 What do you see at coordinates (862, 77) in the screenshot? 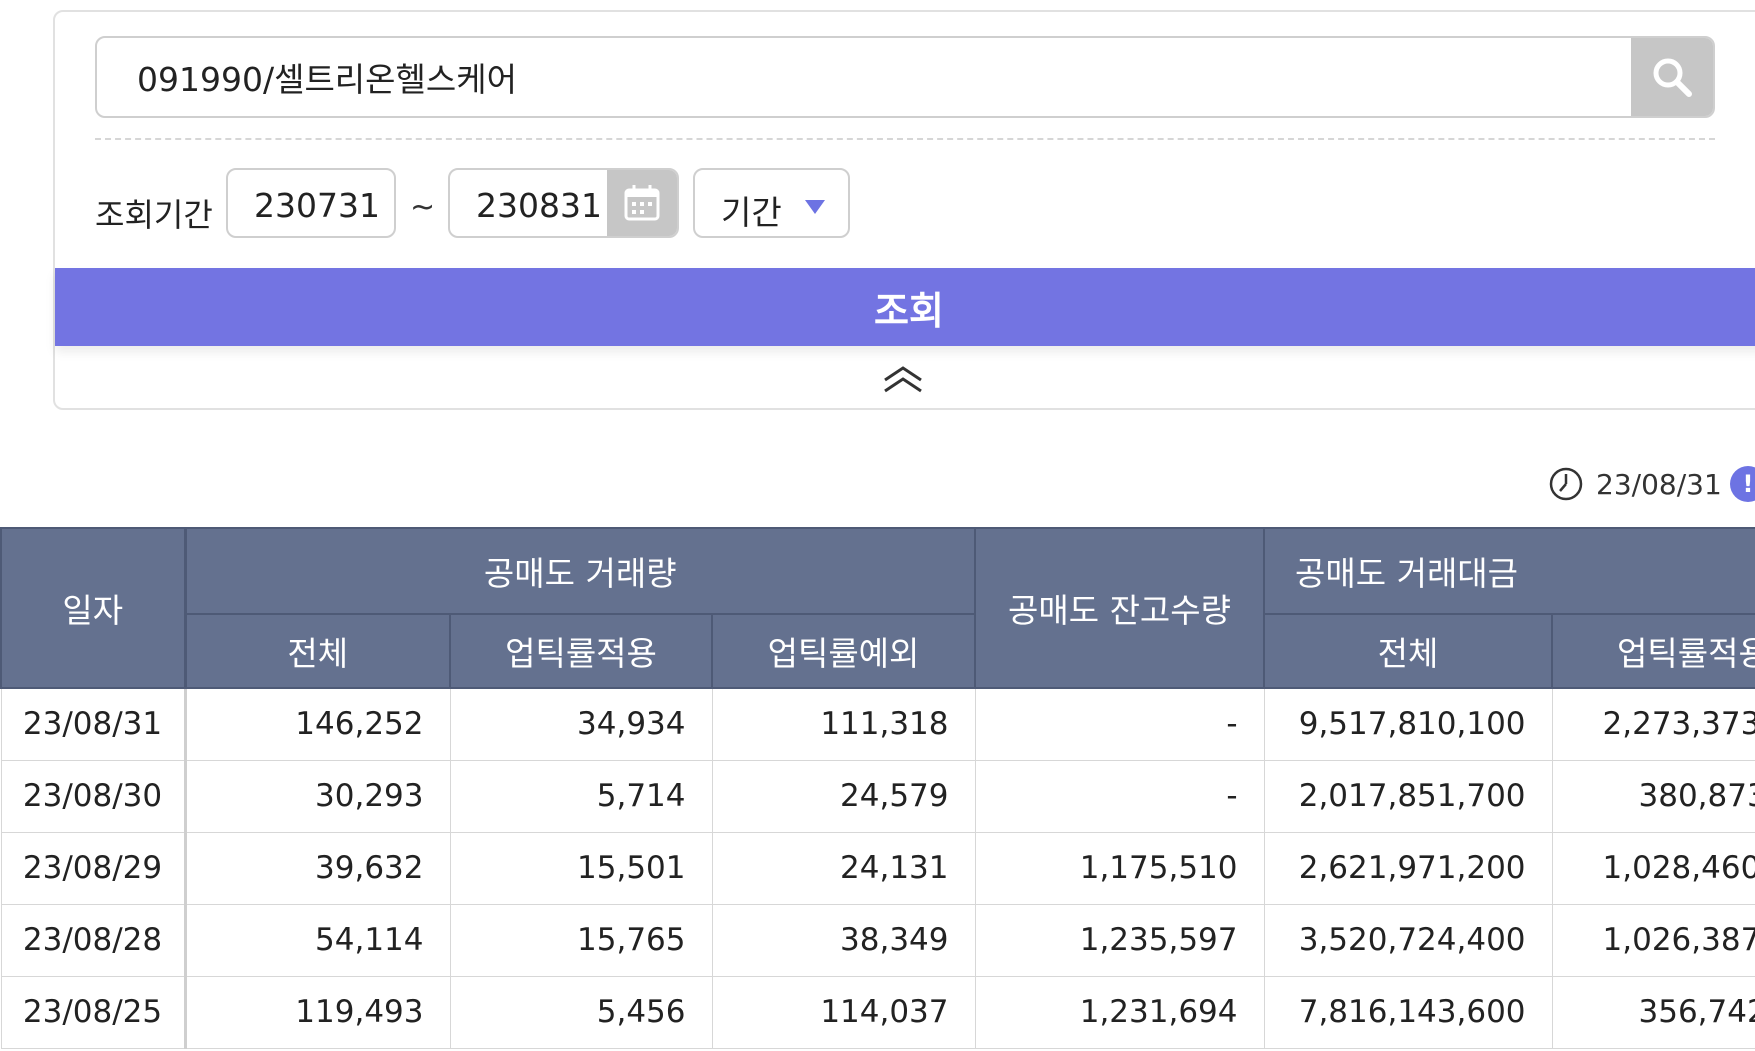
I see `search-input` at bounding box center [862, 77].